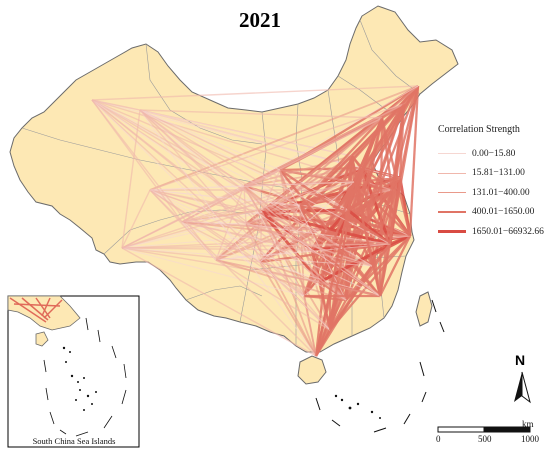 This screenshot has height=465, width=550. Describe the element at coordinates (438, 439) in the screenshot. I see `scale-tick-0: 0` at that location.